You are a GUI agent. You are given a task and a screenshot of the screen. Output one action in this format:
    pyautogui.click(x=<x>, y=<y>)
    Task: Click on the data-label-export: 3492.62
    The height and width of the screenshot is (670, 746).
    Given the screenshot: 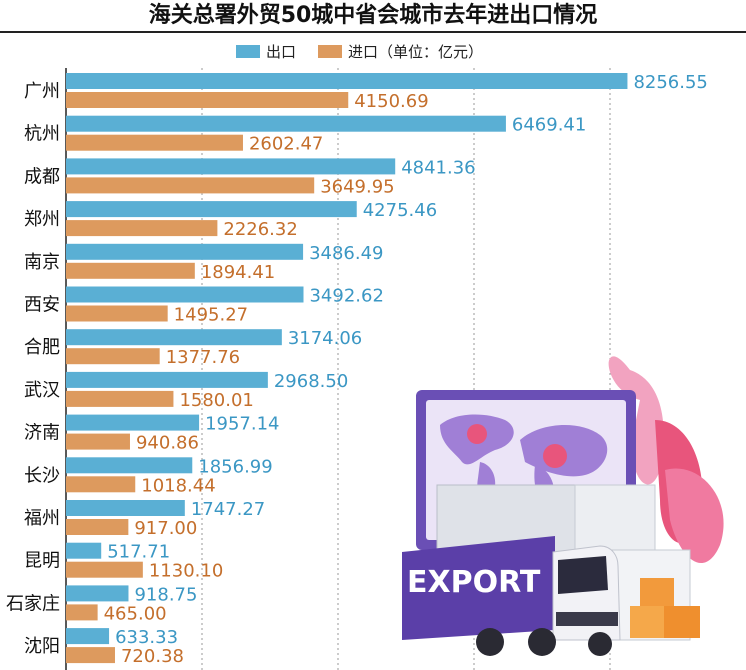 What is the action you would take?
    pyautogui.click(x=346, y=296)
    